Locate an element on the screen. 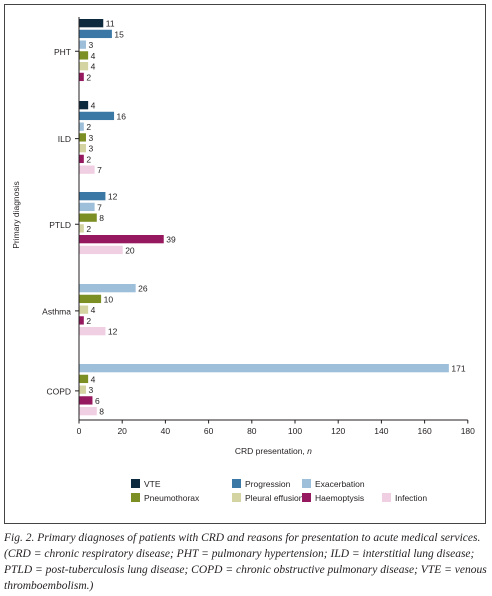  data-label-ild-progression: 16 is located at coordinates (122, 116).